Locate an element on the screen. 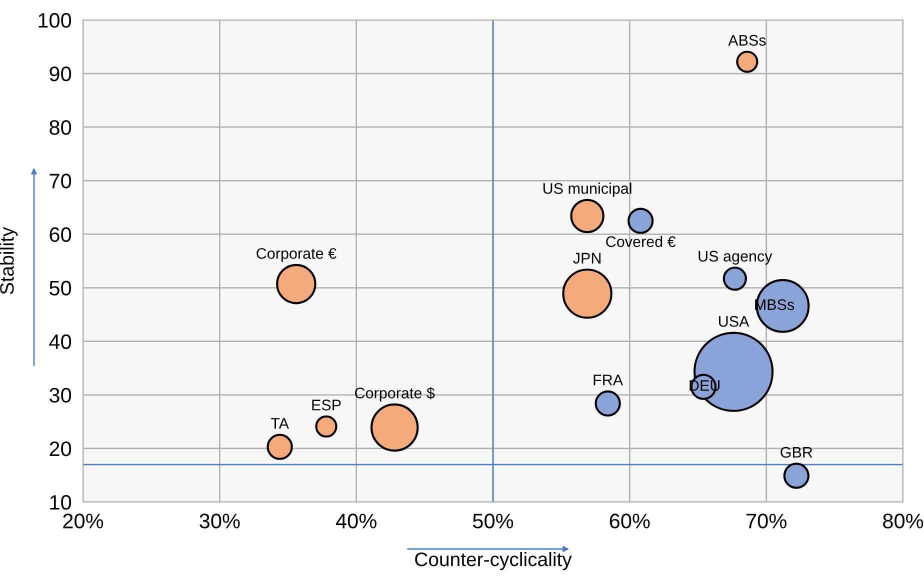  y-tick-label: 50 is located at coordinates (61, 288).